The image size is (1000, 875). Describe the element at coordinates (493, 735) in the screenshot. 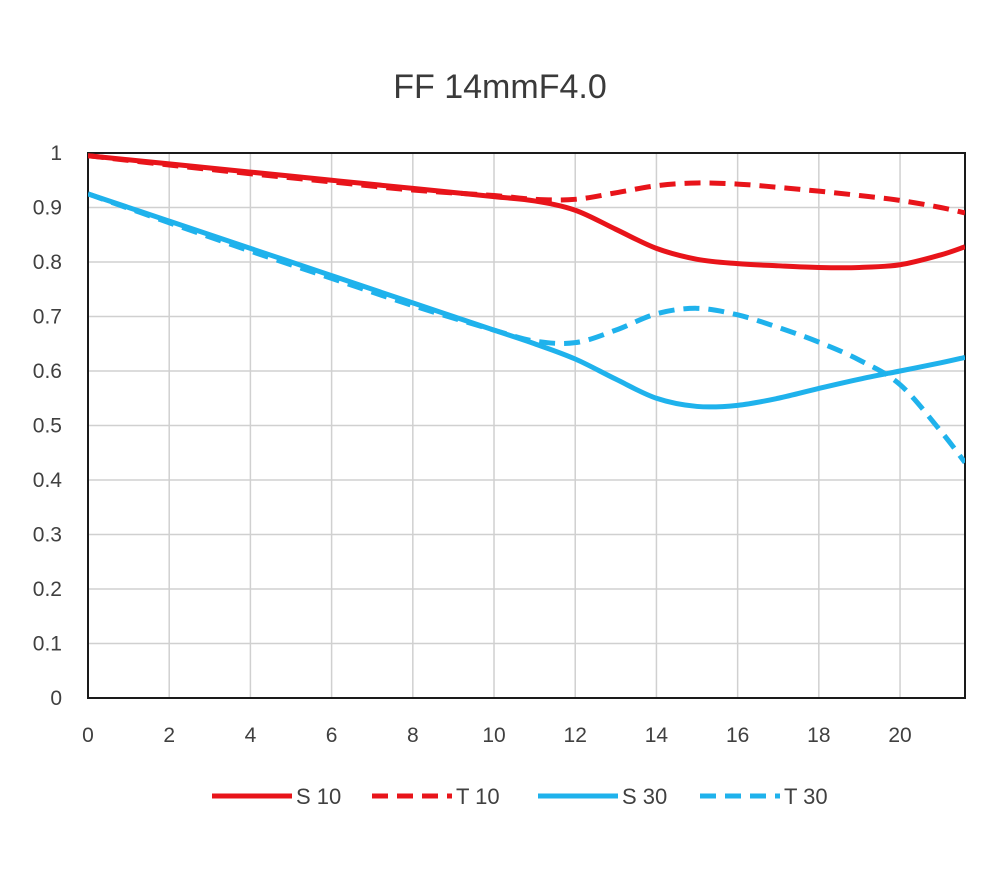

I see `x-tick-label: 10` at that location.